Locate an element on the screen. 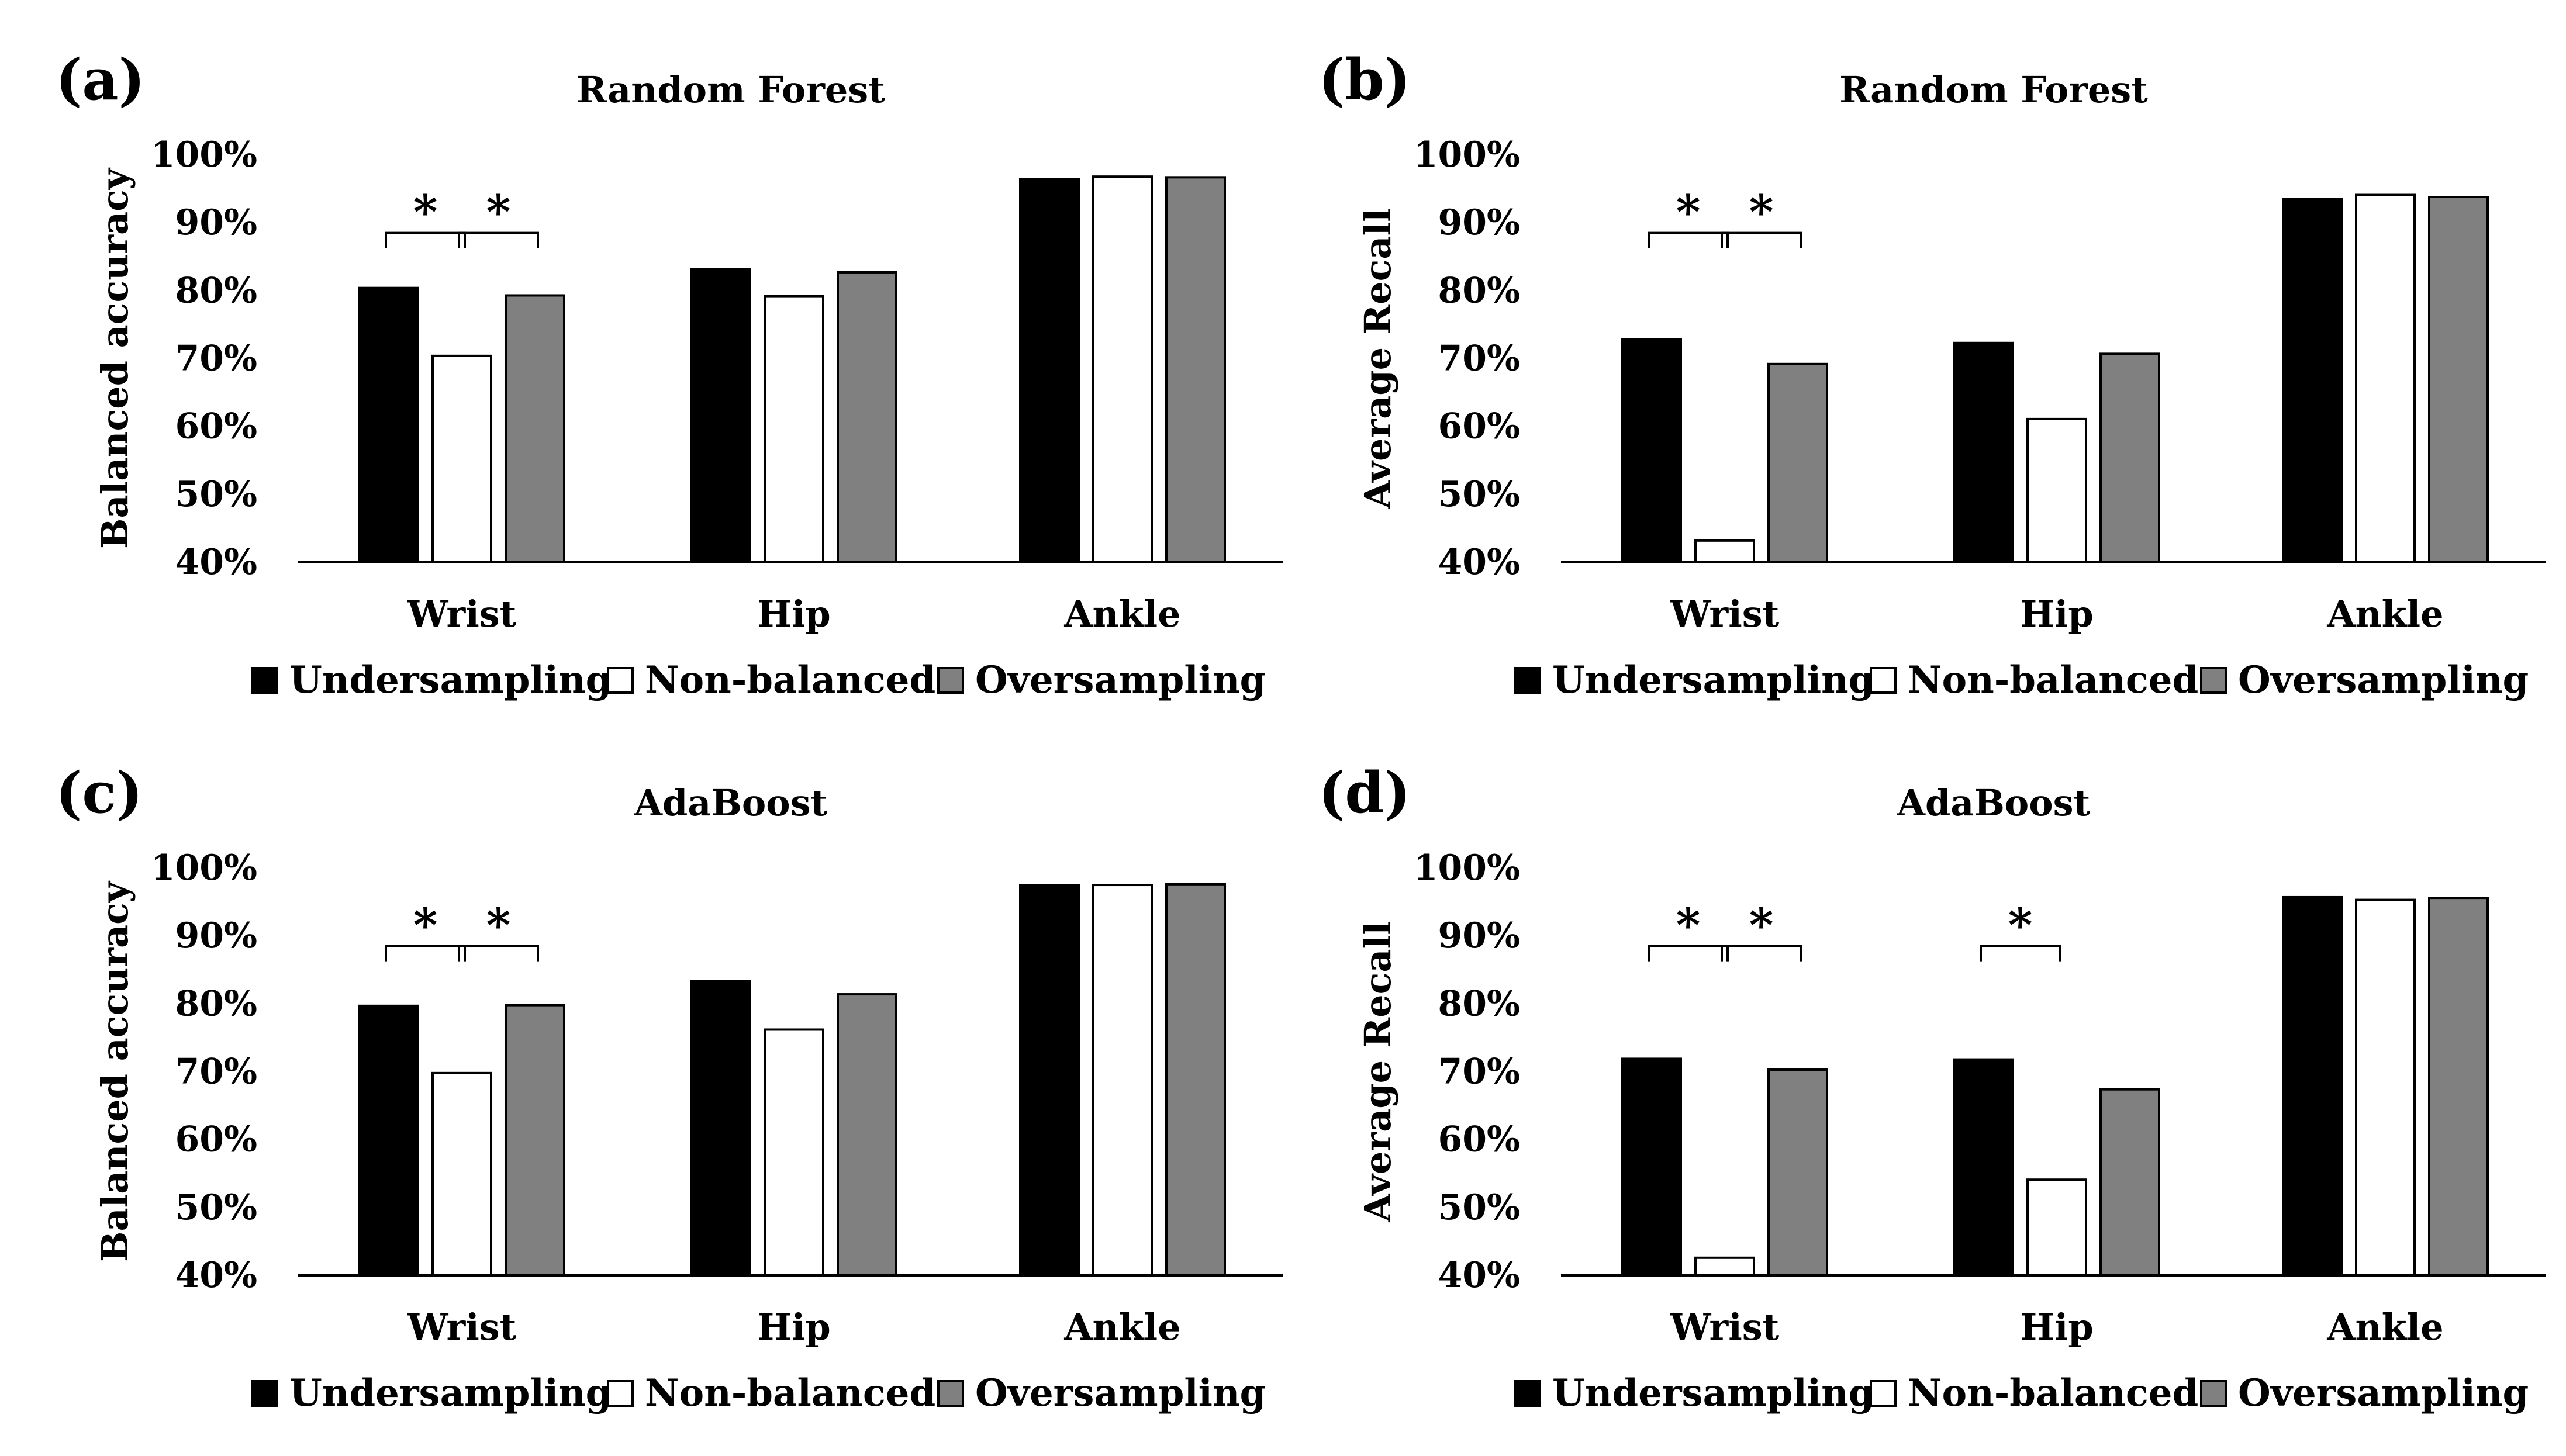 This screenshot has width=2566, height=1456. chart-title: Random Forest is located at coordinates (1993, 89).